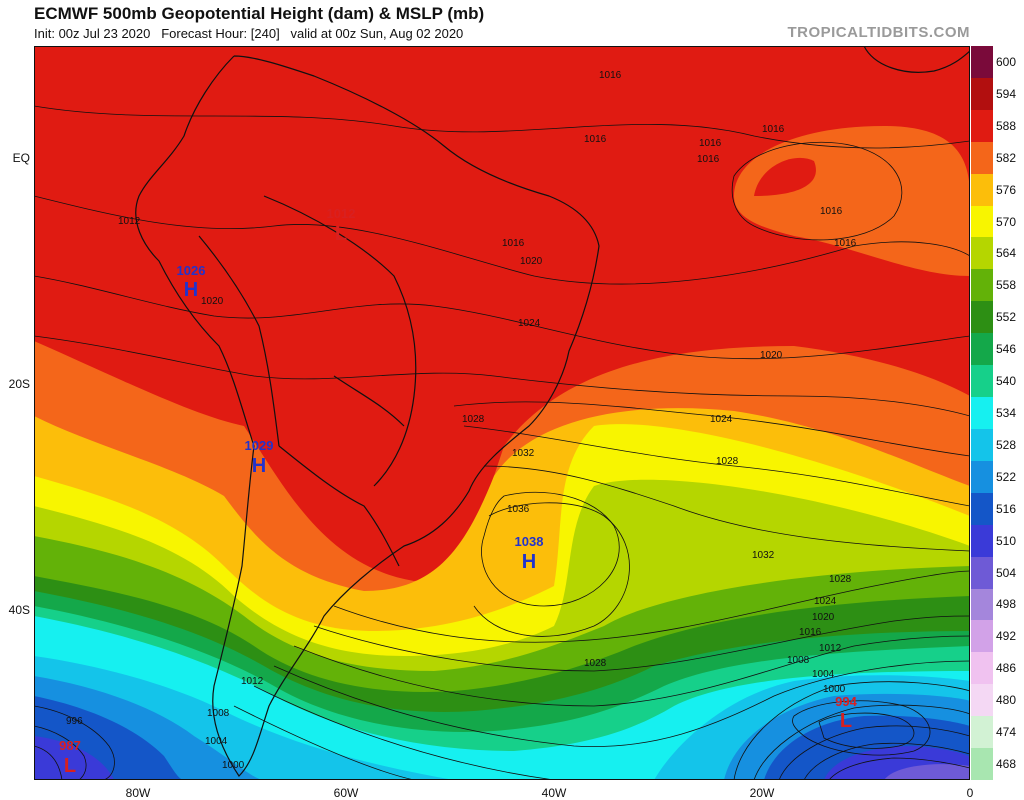 This screenshot has height=800, width=1024. What do you see at coordinates (239, 341) in the screenshot?
I see `border-andes-inner` at bounding box center [239, 341].